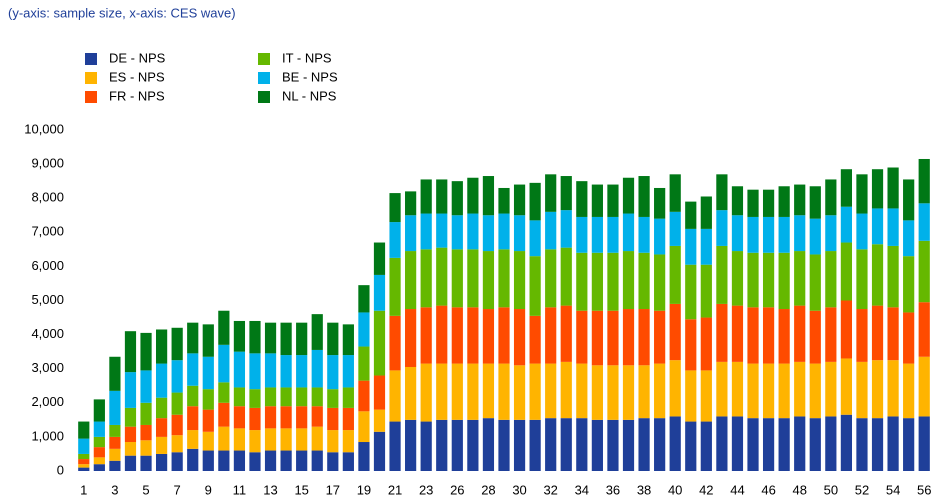  Describe the element at coordinates (307, 57) in the screenshot. I see `legend-label: IT - NPS` at that location.